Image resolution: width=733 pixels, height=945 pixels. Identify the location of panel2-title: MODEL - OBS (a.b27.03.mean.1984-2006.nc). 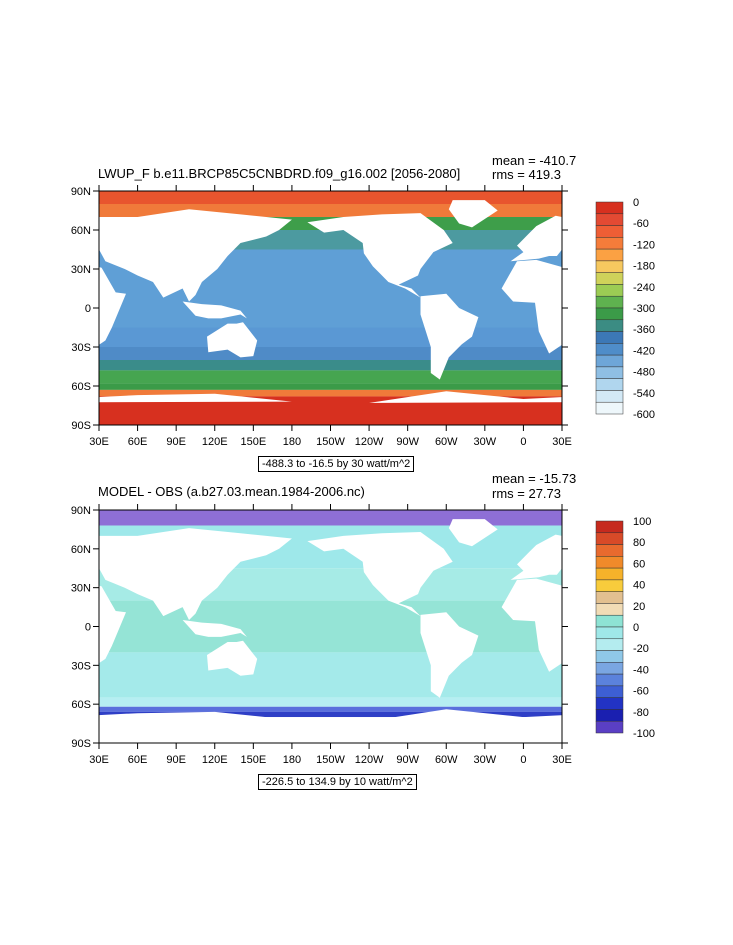
(231, 491).